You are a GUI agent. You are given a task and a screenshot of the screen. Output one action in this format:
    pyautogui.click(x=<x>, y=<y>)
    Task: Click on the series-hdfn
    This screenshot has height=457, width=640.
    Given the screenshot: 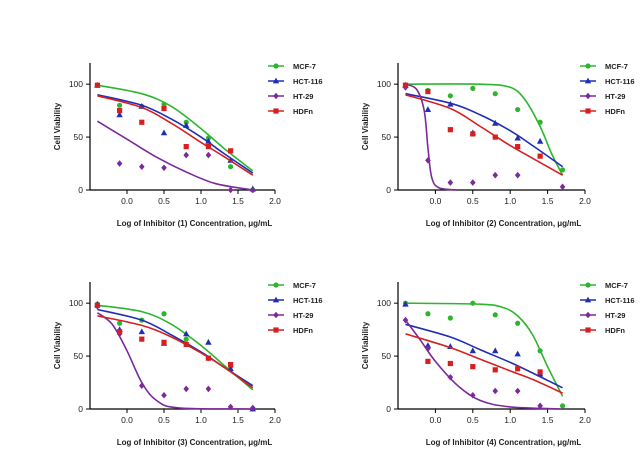 What is the action you would take?
    pyautogui.click(x=174, y=129)
    